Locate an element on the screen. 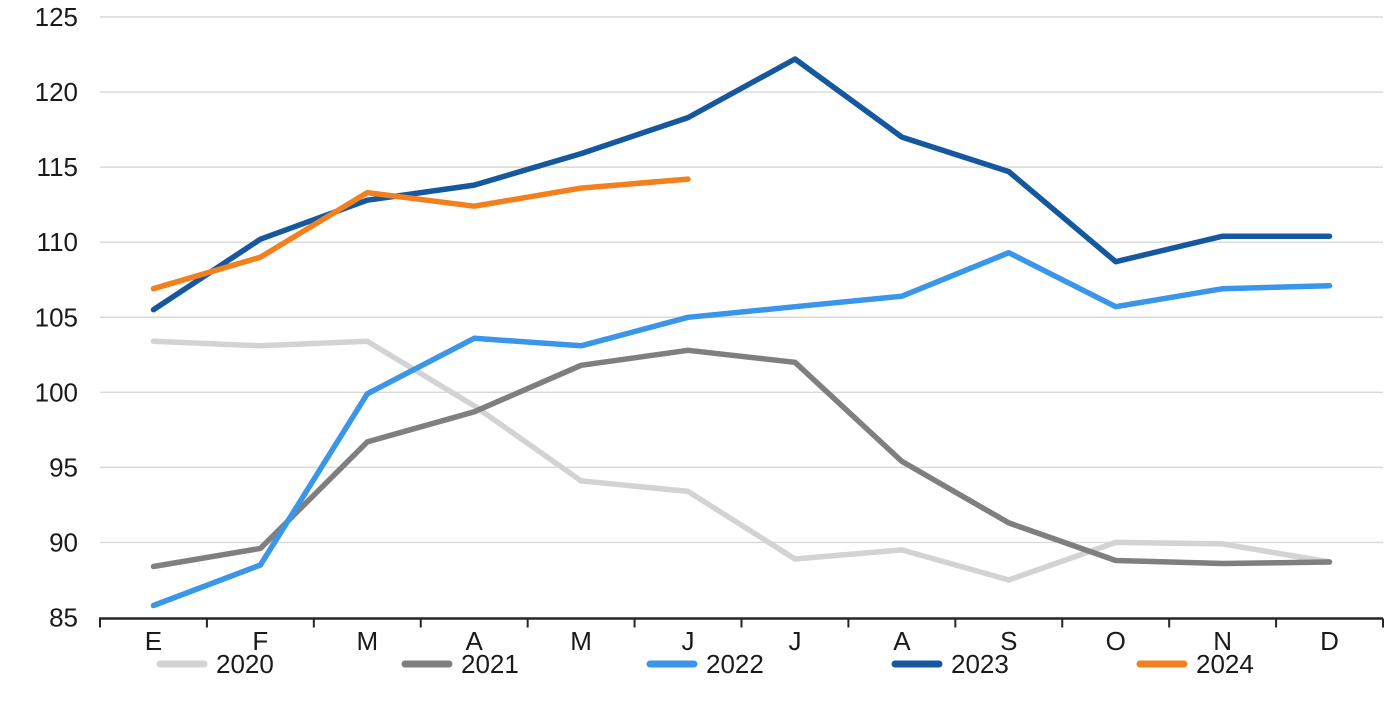  legend-label-2022: 2022 is located at coordinates (735, 664).